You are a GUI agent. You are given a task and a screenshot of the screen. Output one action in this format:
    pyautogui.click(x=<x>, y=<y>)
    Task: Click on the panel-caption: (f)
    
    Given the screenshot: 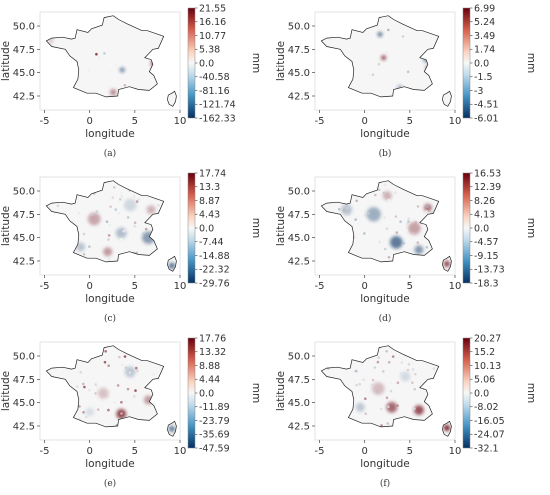 What is the action you would take?
    pyautogui.click(x=385, y=484)
    